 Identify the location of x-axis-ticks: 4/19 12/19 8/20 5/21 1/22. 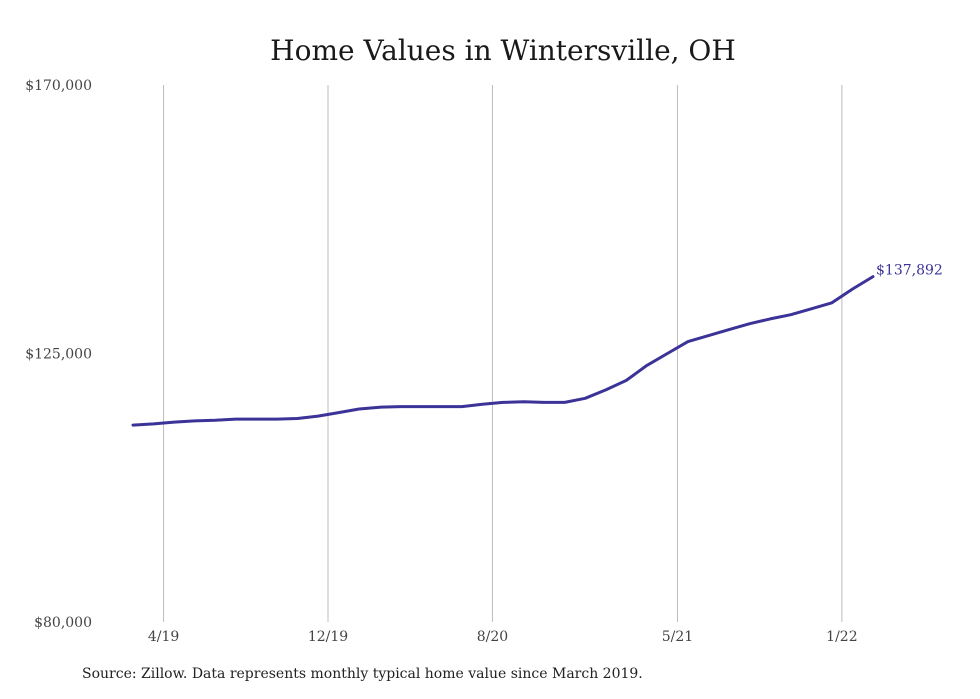
(503, 637).